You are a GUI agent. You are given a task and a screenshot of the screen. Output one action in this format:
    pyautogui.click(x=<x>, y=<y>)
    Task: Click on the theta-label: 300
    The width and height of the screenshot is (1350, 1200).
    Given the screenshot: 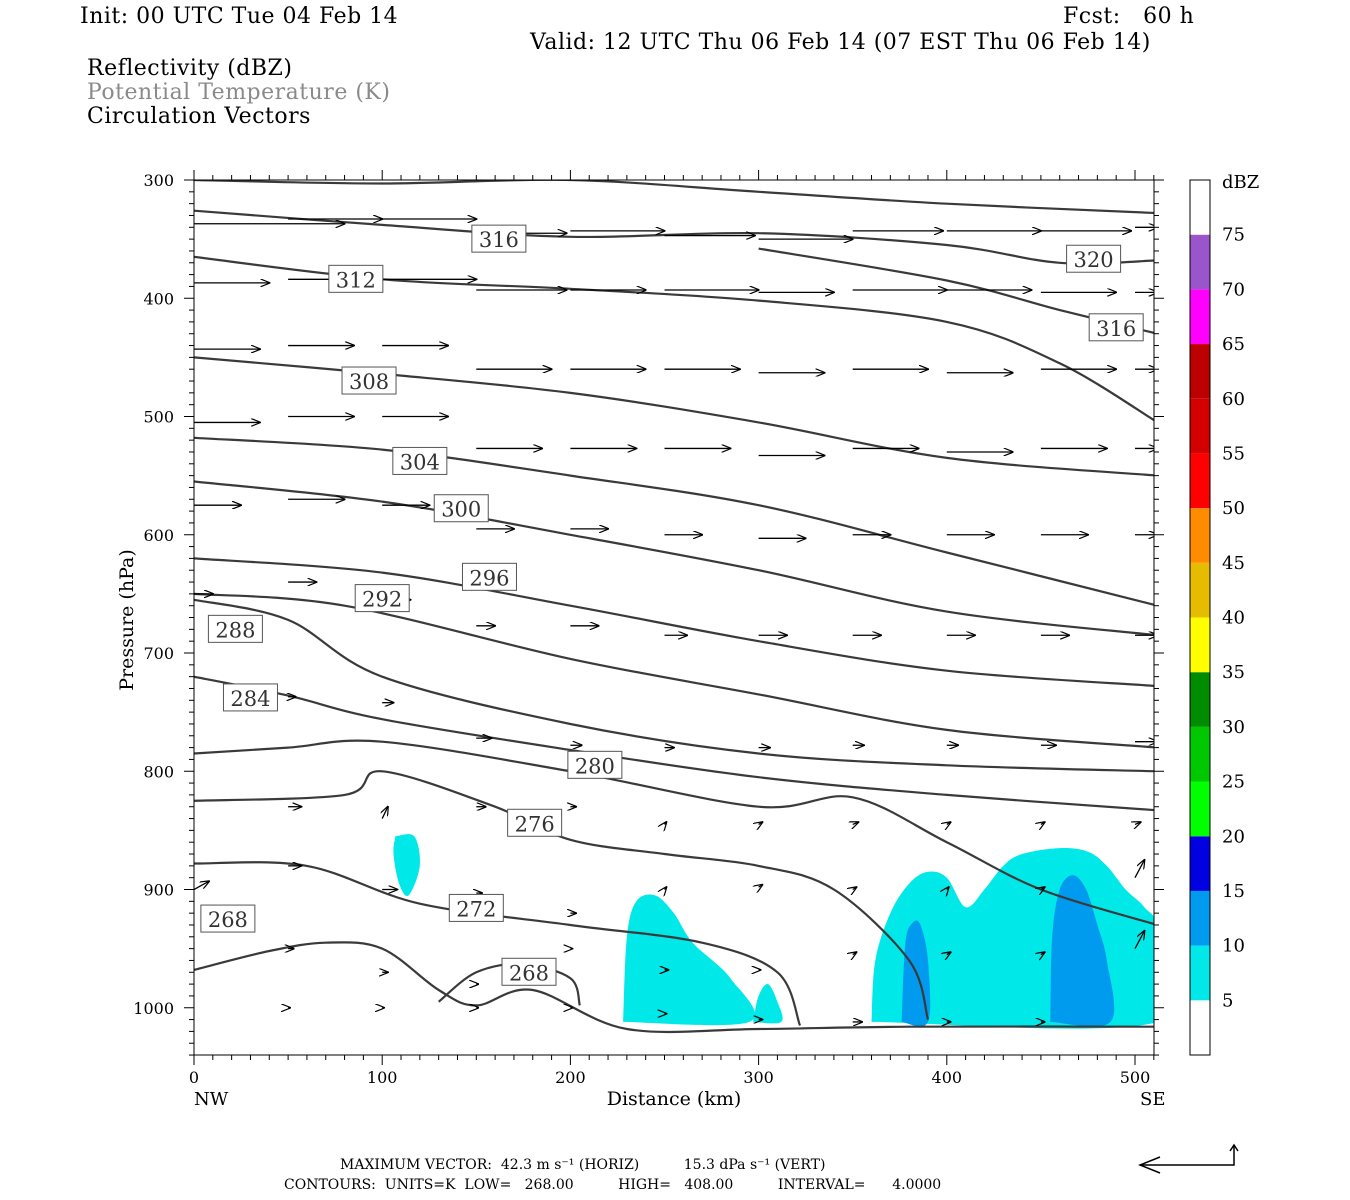 What is the action you would take?
    pyautogui.click(x=461, y=510)
    